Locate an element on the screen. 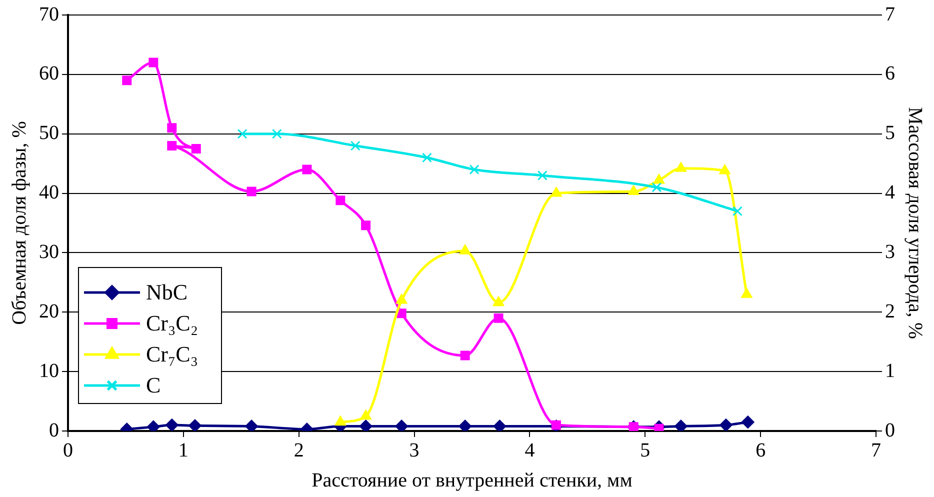 Image resolution: width=934 pixels, height=497 pixels. y2-tick-label: 2 is located at coordinates (890, 311).